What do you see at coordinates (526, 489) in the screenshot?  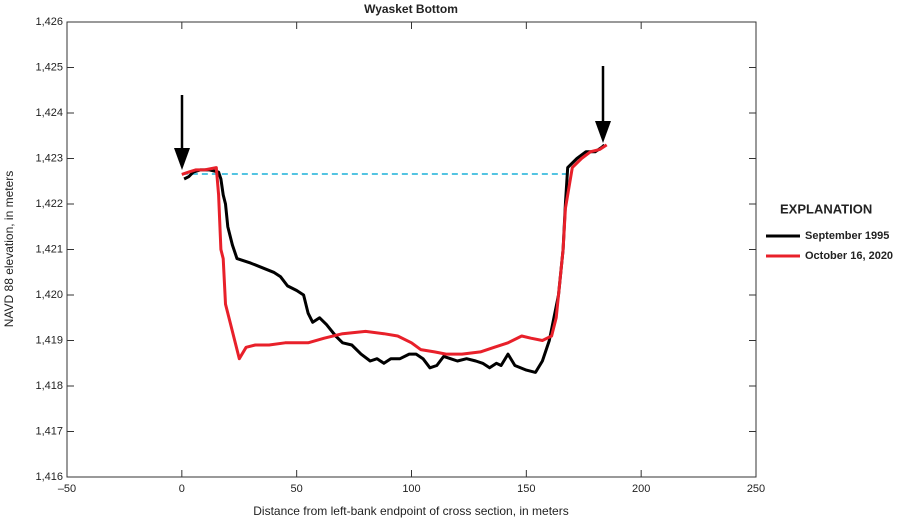 I see `x-tick-label: 150` at bounding box center [526, 489].